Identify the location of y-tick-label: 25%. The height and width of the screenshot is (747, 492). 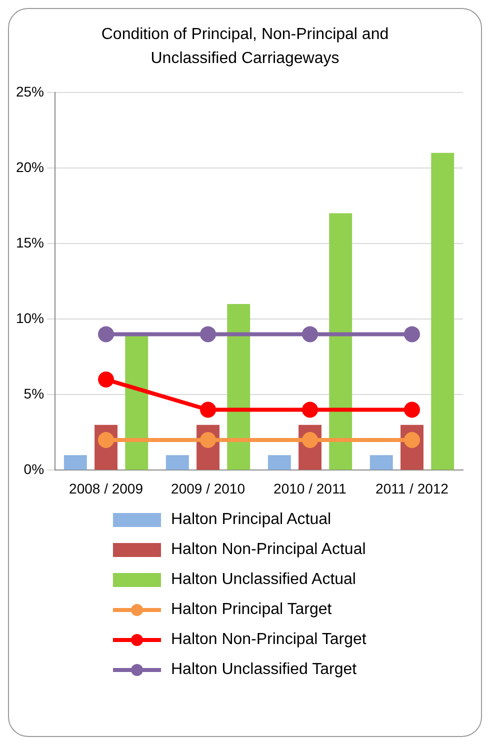
(30, 91).